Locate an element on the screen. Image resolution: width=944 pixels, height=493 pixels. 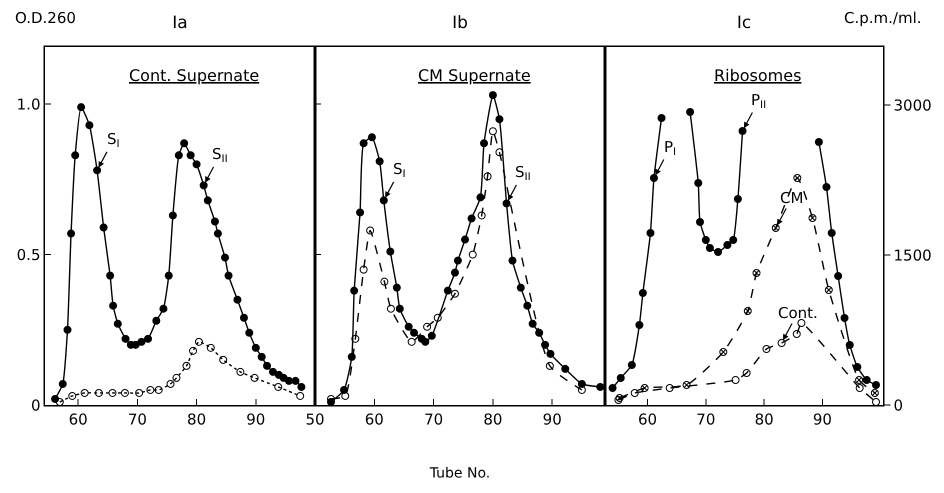
chart-title: Ib is located at coordinates (460, 22).